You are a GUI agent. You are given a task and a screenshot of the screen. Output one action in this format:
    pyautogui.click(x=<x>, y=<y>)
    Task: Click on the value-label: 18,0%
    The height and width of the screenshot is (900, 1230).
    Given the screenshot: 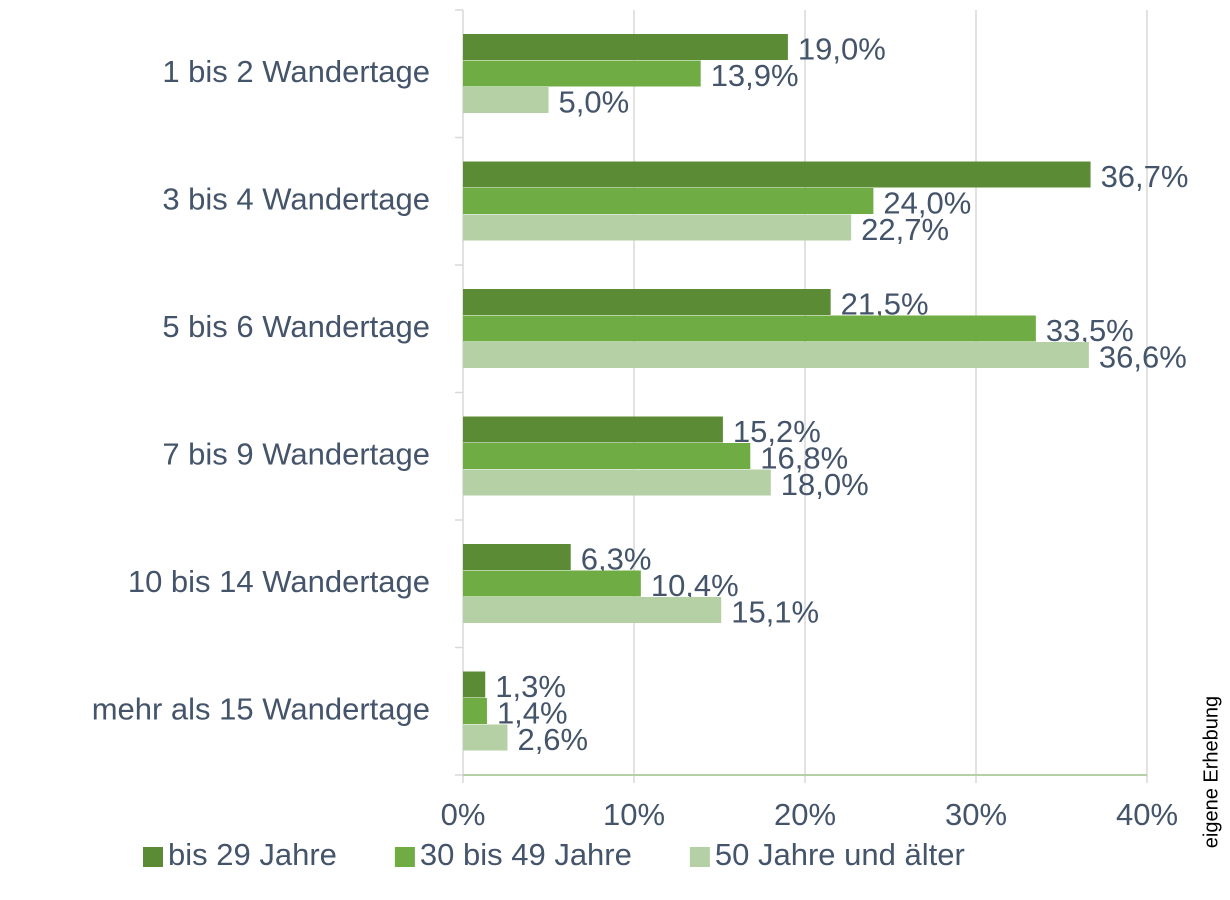 What is the action you would take?
    pyautogui.click(x=825, y=484)
    